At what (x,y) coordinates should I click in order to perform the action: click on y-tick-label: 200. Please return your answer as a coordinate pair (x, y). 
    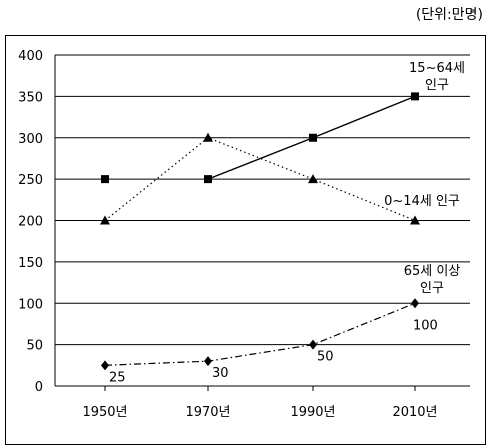
    Looking at the image, I should click on (30, 222).